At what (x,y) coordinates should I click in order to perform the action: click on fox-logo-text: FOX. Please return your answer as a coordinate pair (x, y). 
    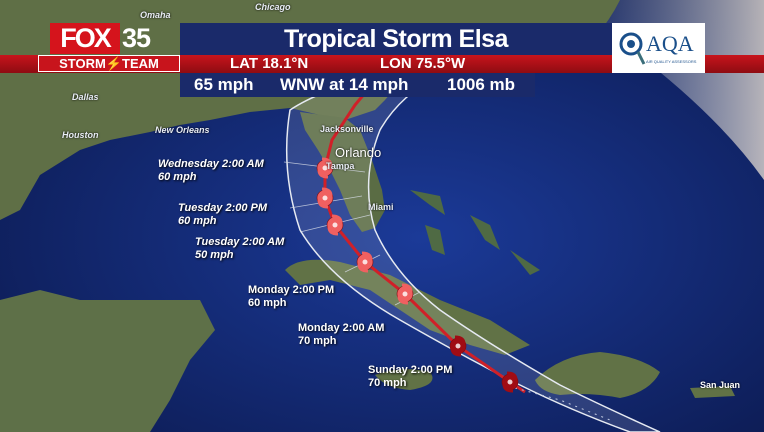
    Looking at the image, I should click on (85, 38).